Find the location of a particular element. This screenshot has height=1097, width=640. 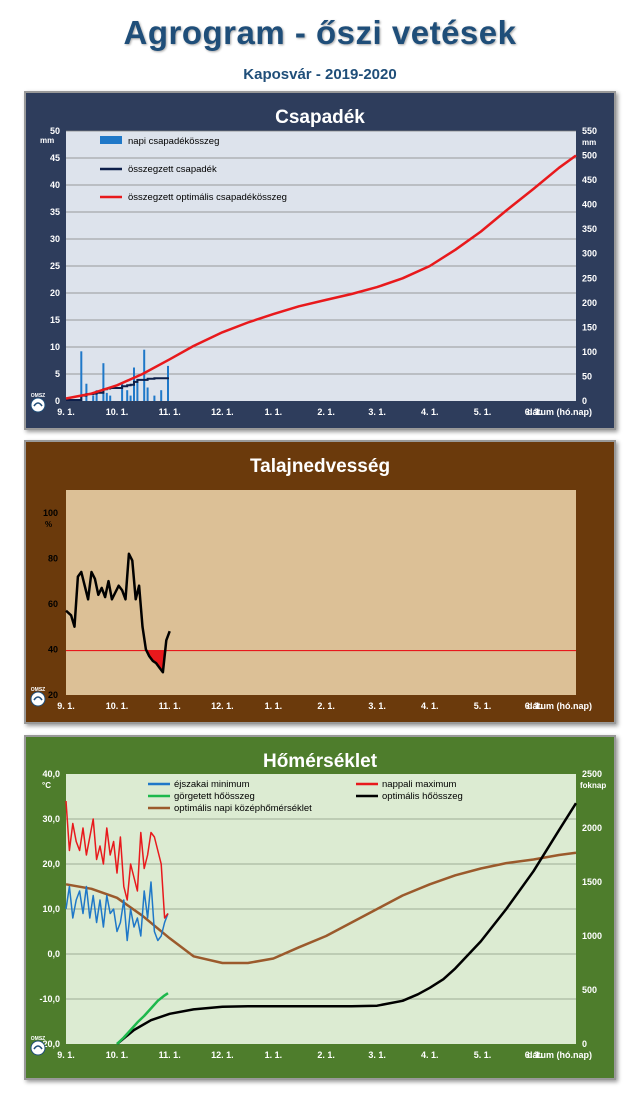

deficit-area is located at coordinates (156, 661).